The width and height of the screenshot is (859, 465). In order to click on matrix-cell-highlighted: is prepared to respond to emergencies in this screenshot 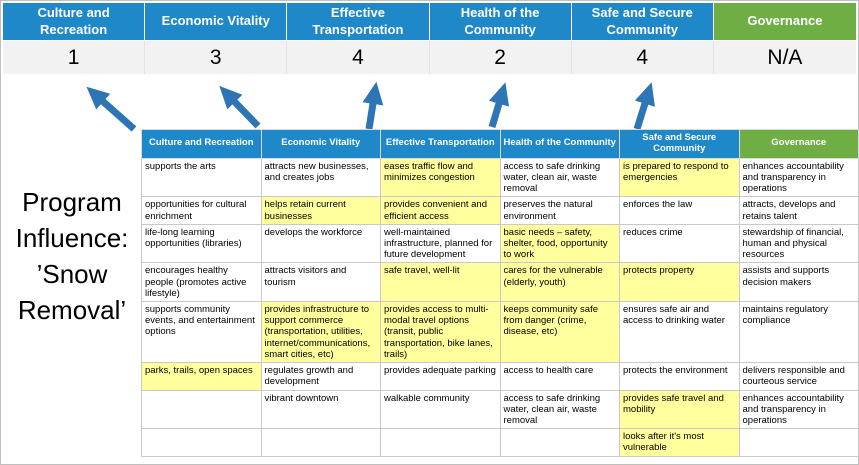, I will do `click(679, 177)`.